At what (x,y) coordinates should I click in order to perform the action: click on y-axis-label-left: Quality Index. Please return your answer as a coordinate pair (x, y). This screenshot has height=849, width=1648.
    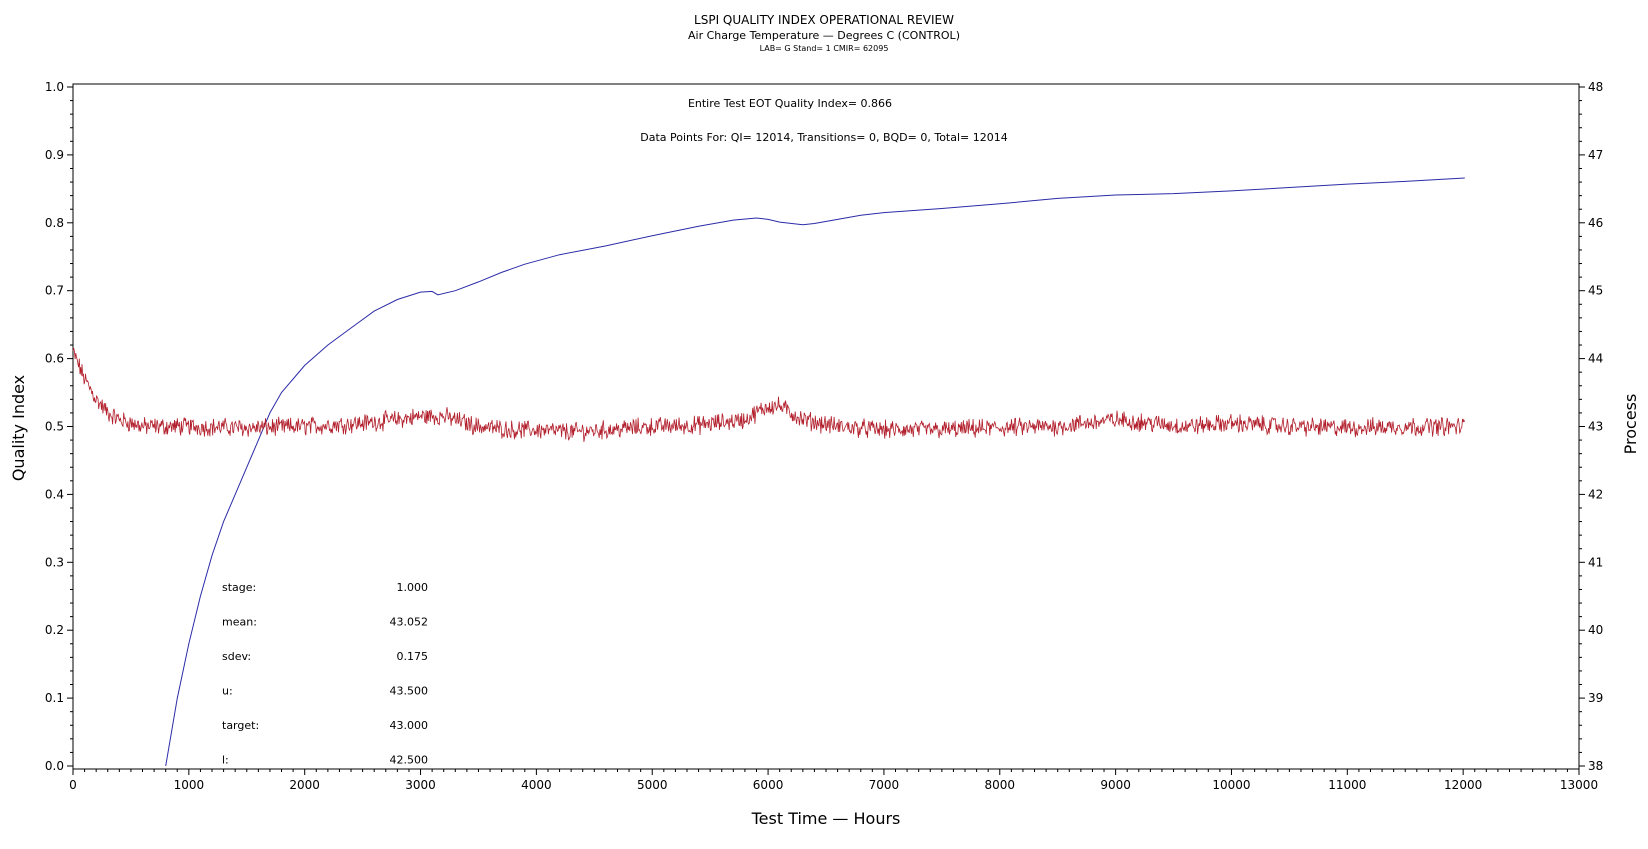
    Looking at the image, I should click on (18, 428).